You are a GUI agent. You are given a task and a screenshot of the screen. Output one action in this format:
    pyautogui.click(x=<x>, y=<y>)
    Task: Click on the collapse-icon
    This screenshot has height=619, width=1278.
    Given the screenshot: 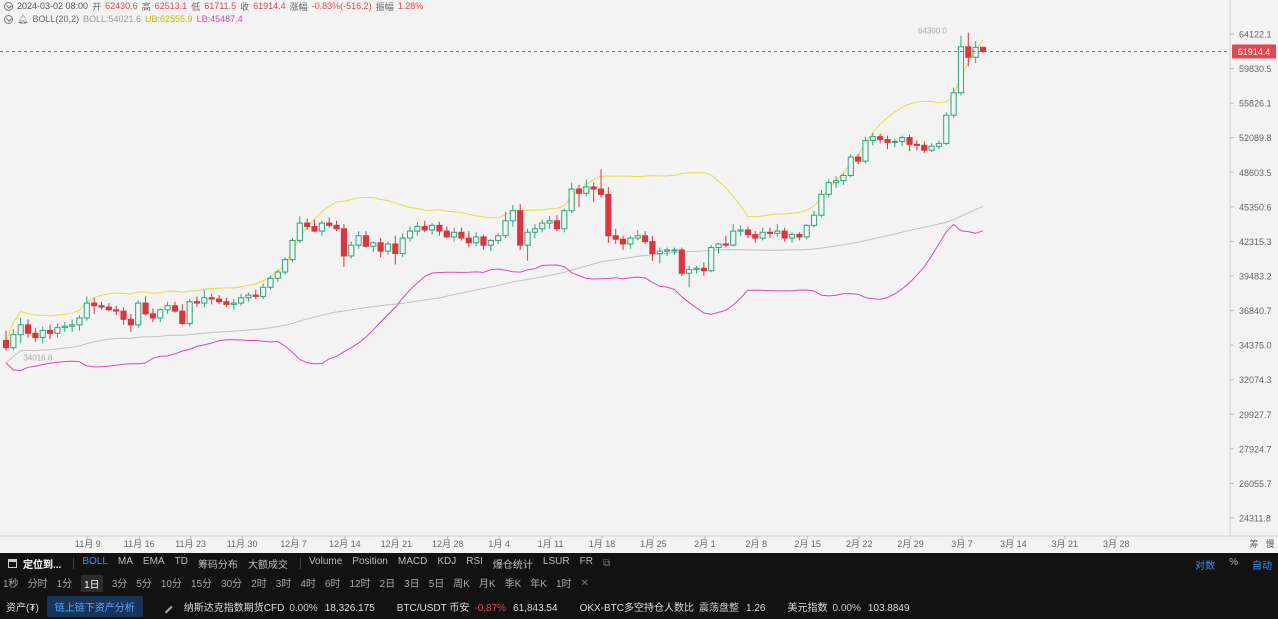 What is the action you would take?
    pyautogui.click(x=8, y=6)
    